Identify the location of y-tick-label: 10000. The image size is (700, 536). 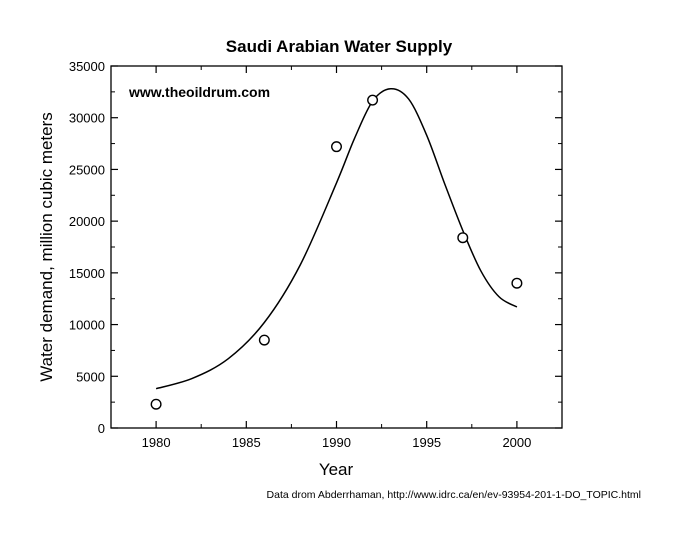
(87, 325).